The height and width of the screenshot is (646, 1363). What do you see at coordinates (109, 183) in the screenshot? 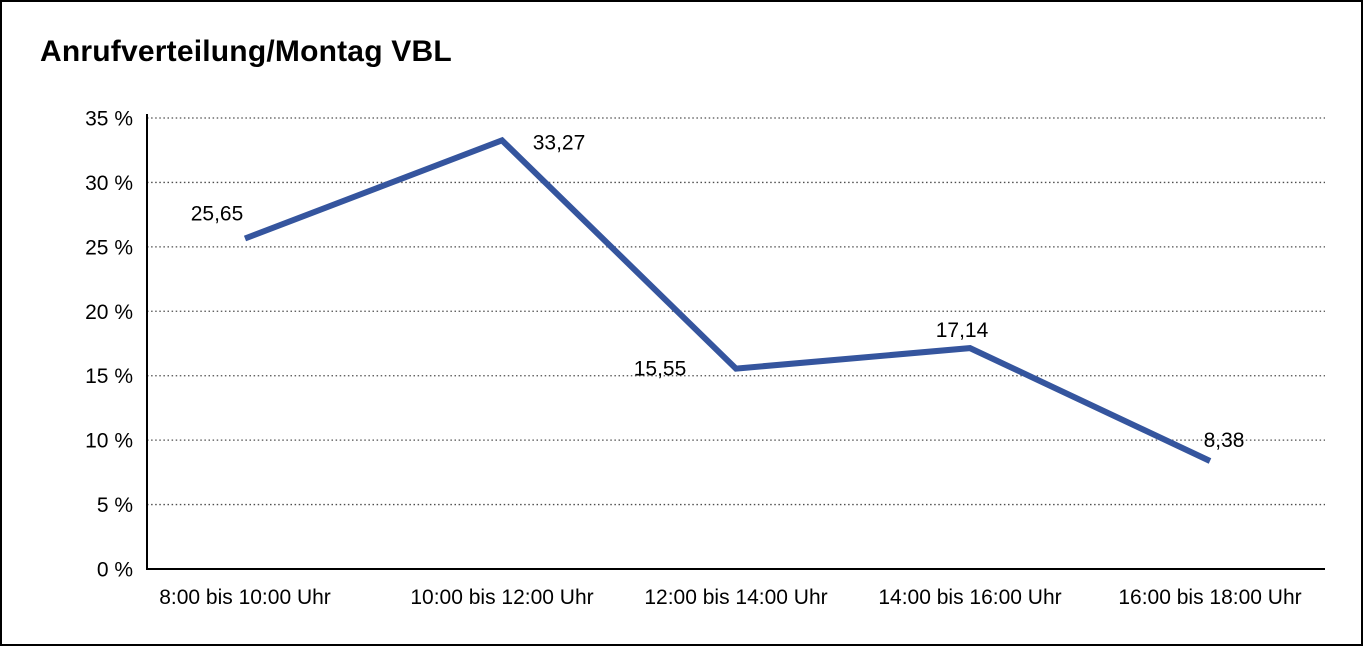
I see `y-tick-label: 30 %` at bounding box center [109, 183].